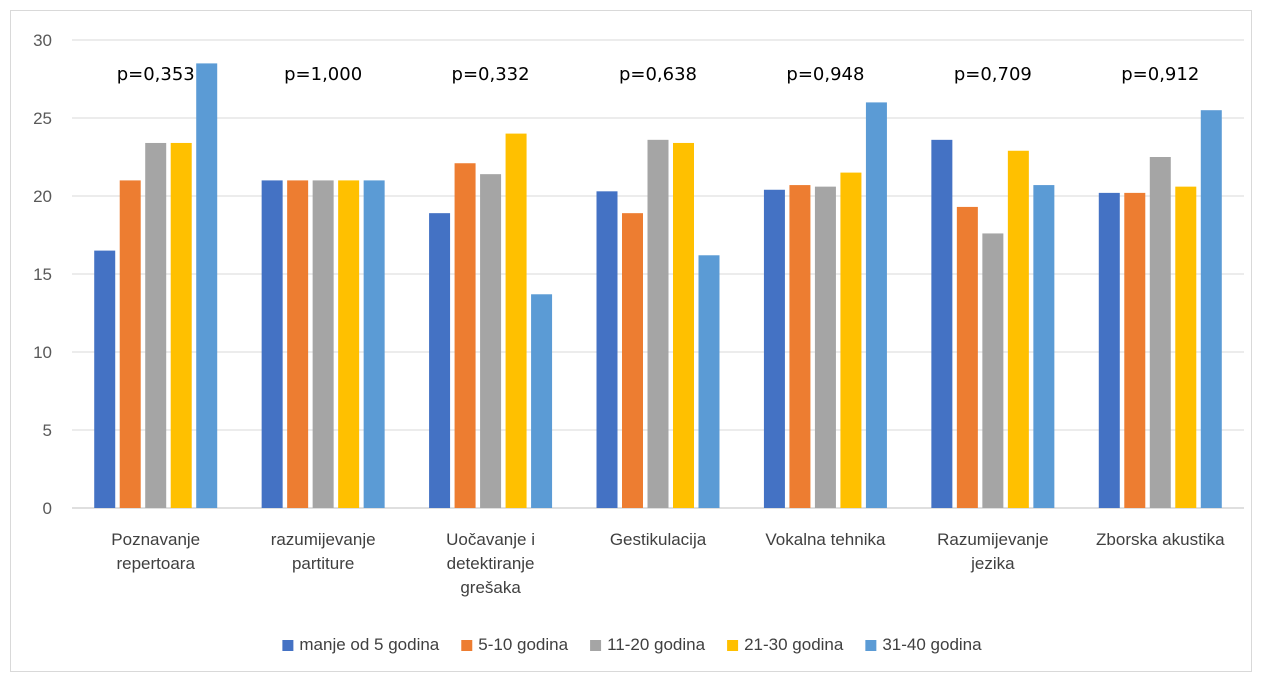 This screenshot has width=1264, height=681. I want to click on y-tick-label: 5, so click(47, 430).